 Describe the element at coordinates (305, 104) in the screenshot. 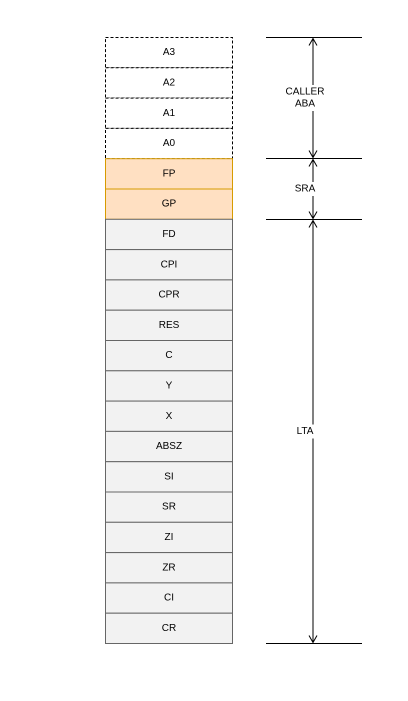

I see `range-label-caller-aba: ABA` at that location.